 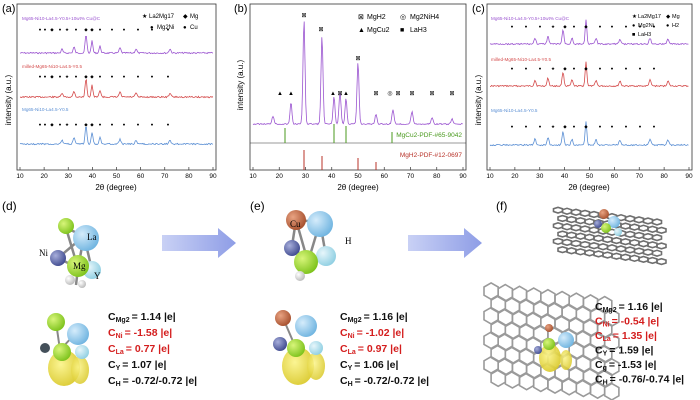 What do you see at coordinates (338, 147) in the screenshot?
I see `pdf-reference-bars` at bounding box center [338, 147].